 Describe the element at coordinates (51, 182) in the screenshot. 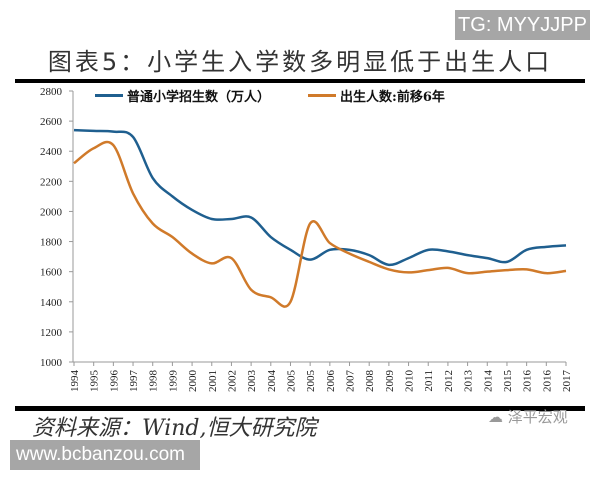

I see `y-tick-label: 2200` at that location.